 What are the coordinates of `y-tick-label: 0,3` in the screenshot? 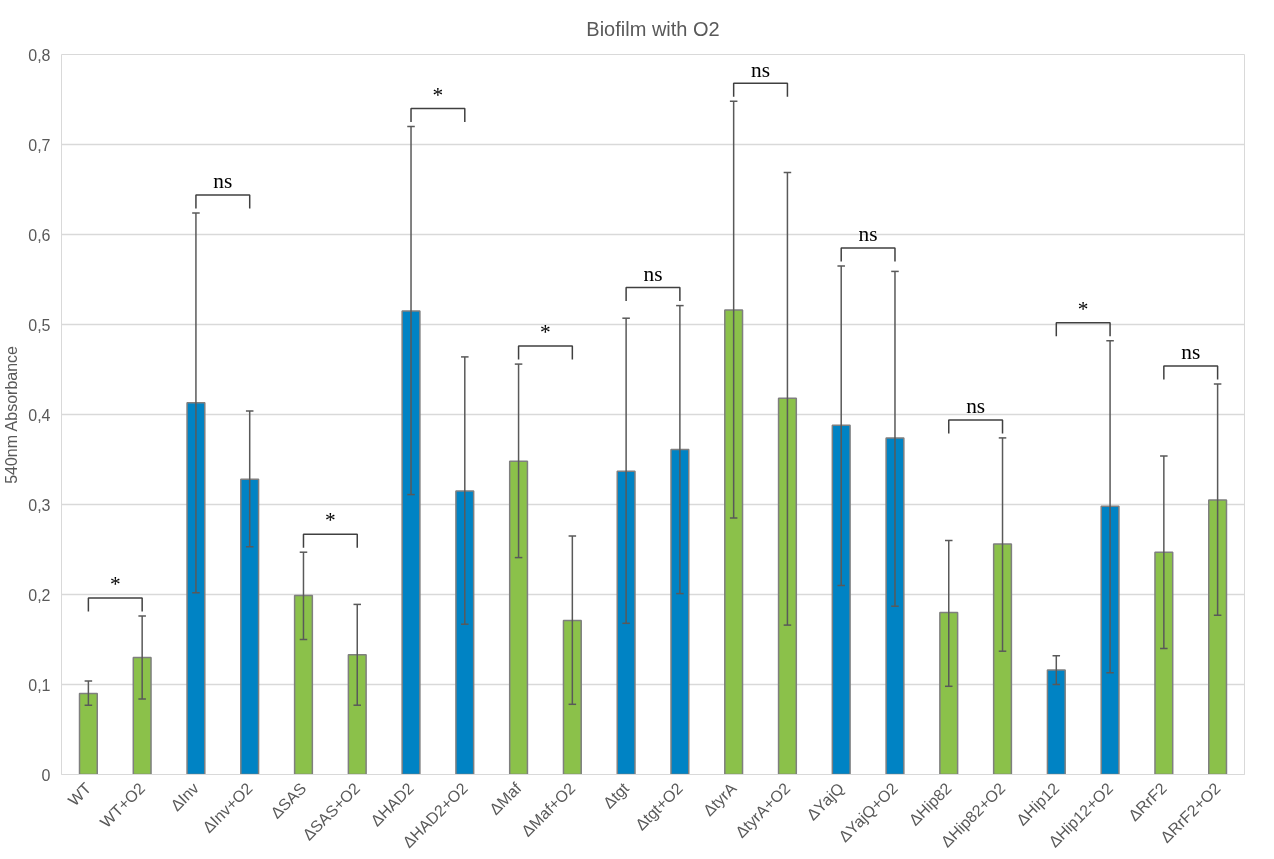 It's located at (39, 505).